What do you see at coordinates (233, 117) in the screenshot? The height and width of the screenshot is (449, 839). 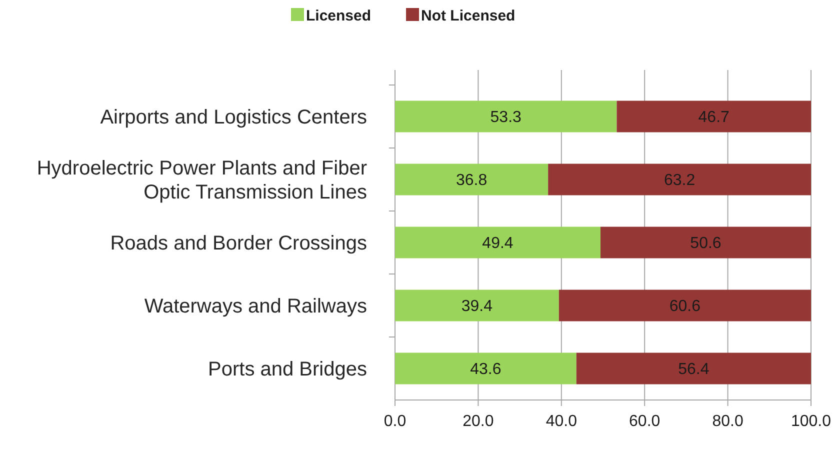 I see `y-tick-label: Airports and Logistics Centers` at bounding box center [233, 117].